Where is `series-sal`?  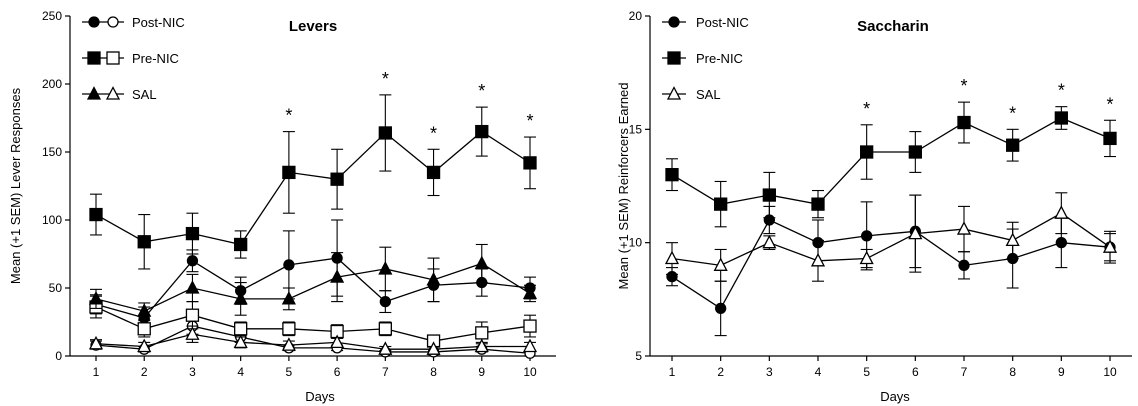 series-sal is located at coordinates (891, 237).